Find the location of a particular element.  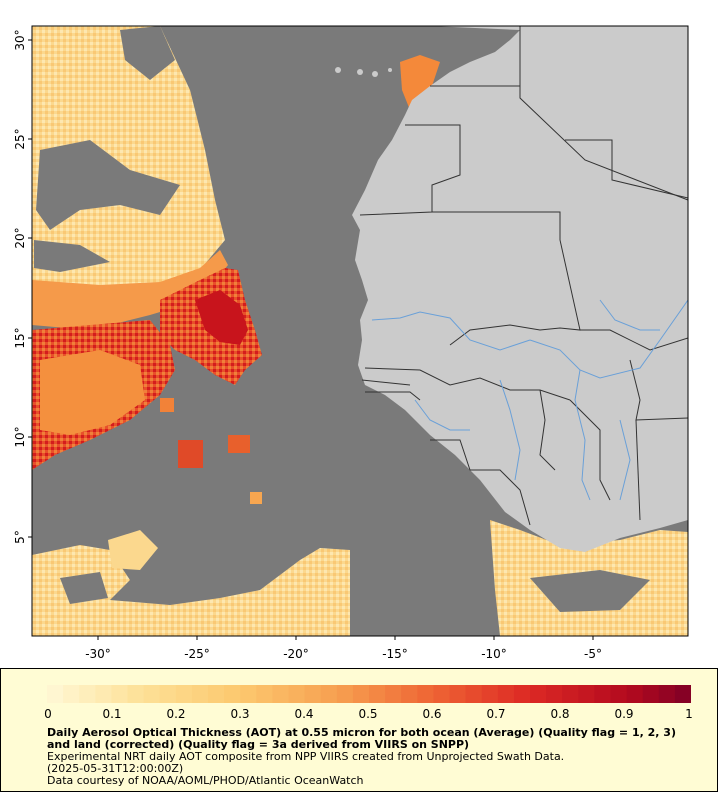

aot-field-northwest is located at coordinates (128, 163).